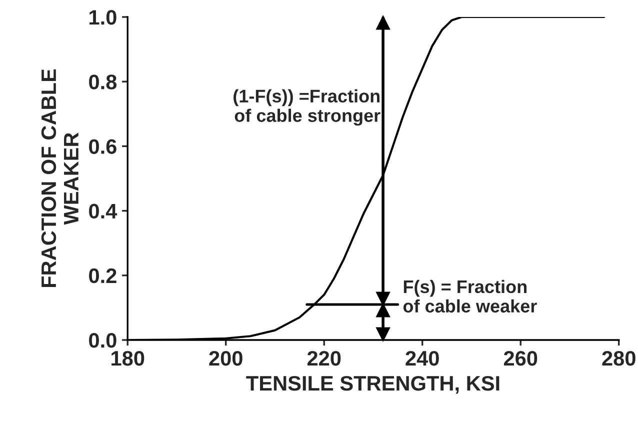 The image size is (638, 425). Describe the element at coordinates (102, 276) in the screenshot. I see `y-tick-label: 0.2` at that location.